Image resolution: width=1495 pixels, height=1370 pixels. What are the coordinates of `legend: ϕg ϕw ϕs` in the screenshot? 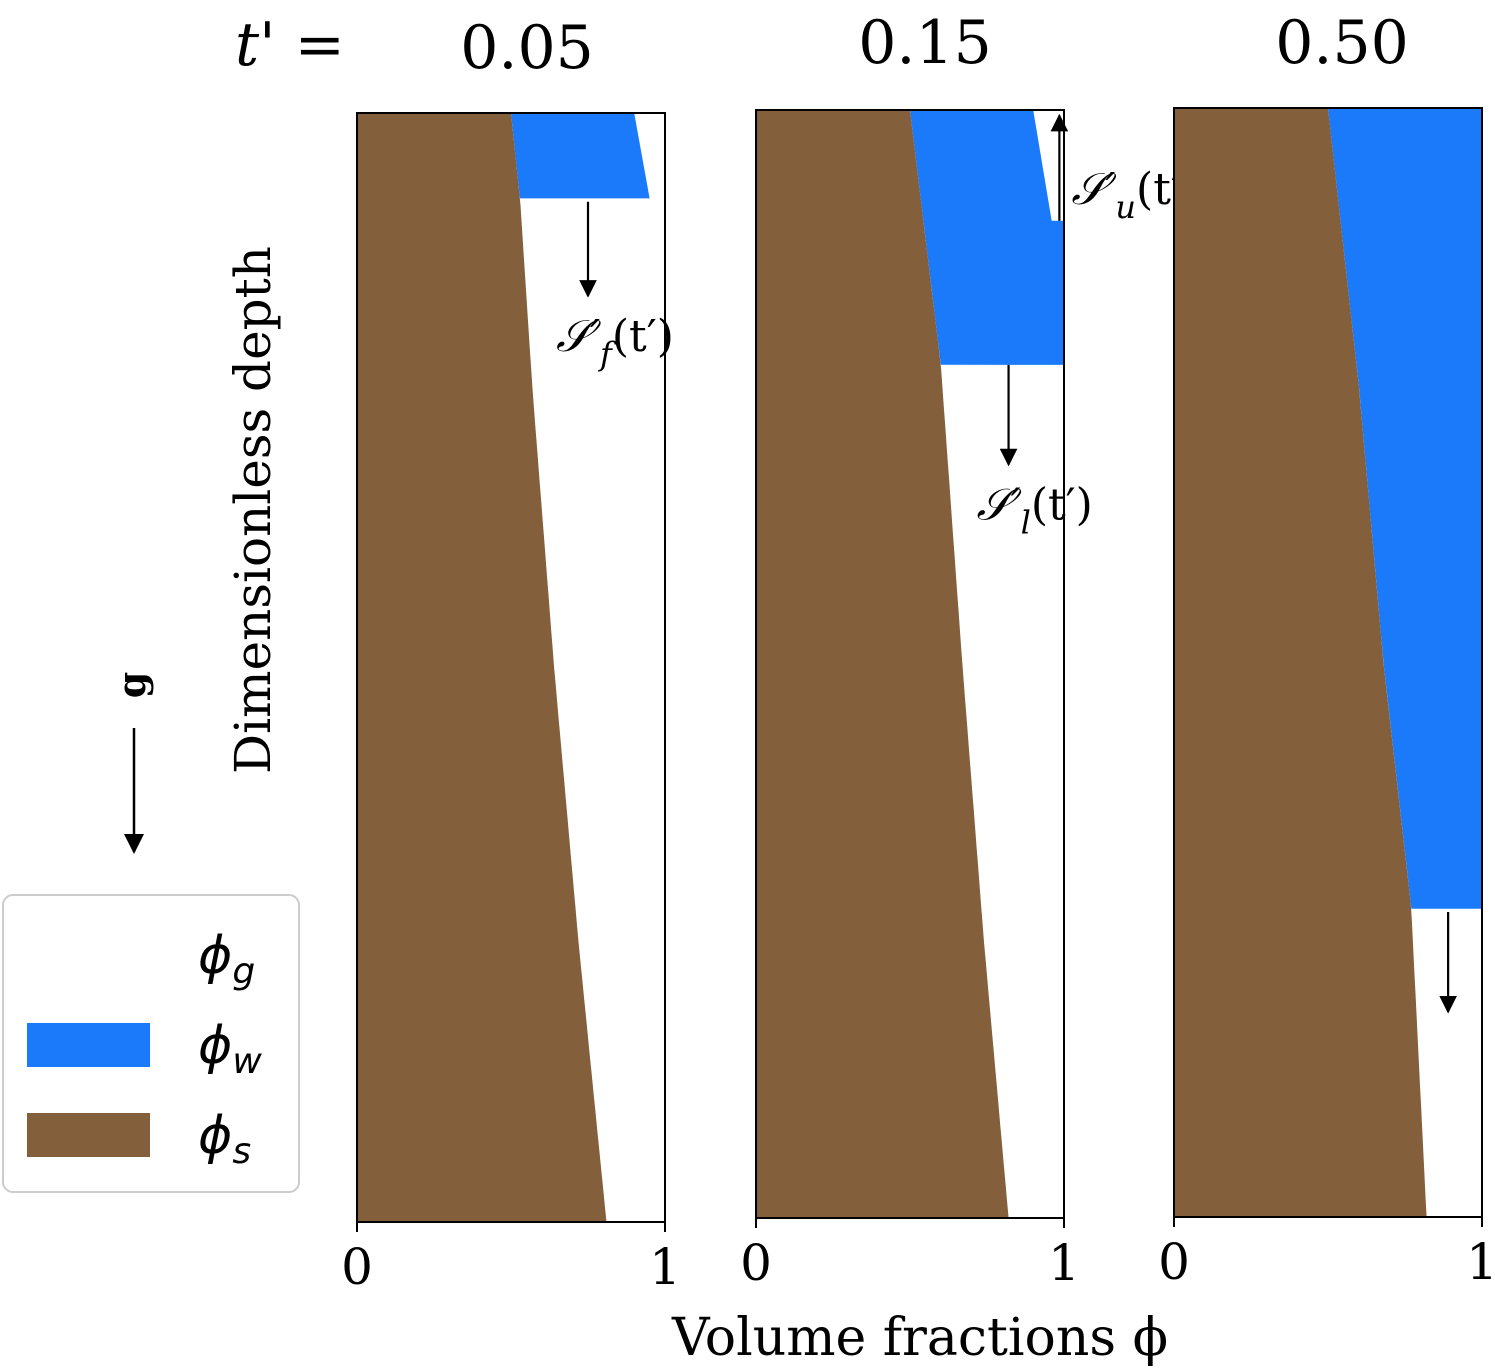 It's located at (151, 1043).